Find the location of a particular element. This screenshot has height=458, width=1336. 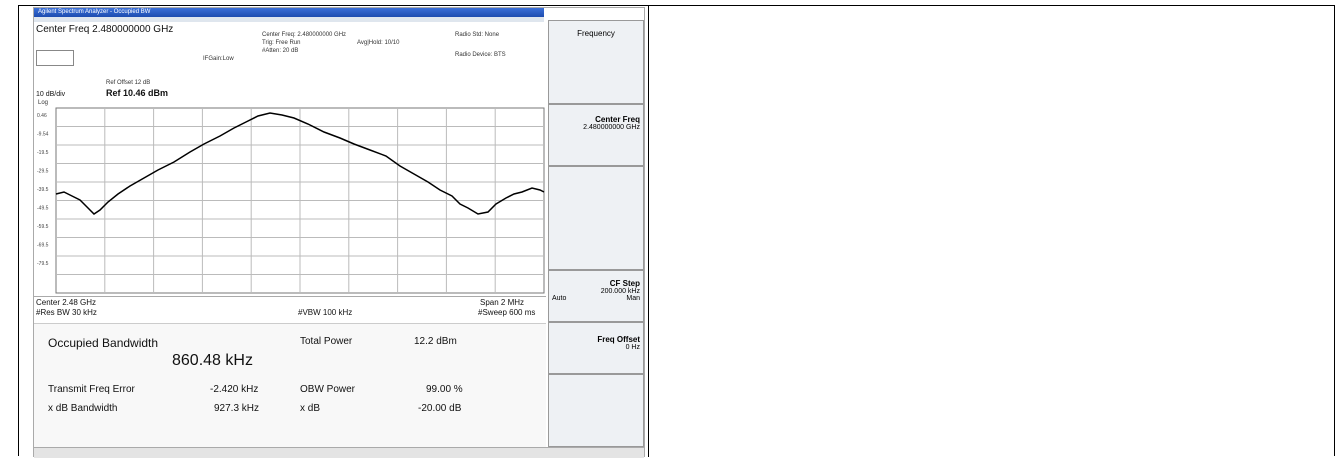

softkey-value: 200.000 kHz is located at coordinates (620, 291).